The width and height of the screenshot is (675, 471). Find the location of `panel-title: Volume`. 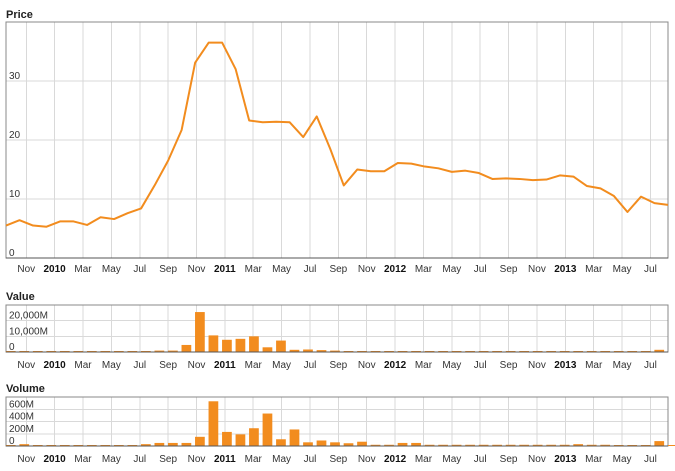

panel-title: Volume is located at coordinates (25, 389).